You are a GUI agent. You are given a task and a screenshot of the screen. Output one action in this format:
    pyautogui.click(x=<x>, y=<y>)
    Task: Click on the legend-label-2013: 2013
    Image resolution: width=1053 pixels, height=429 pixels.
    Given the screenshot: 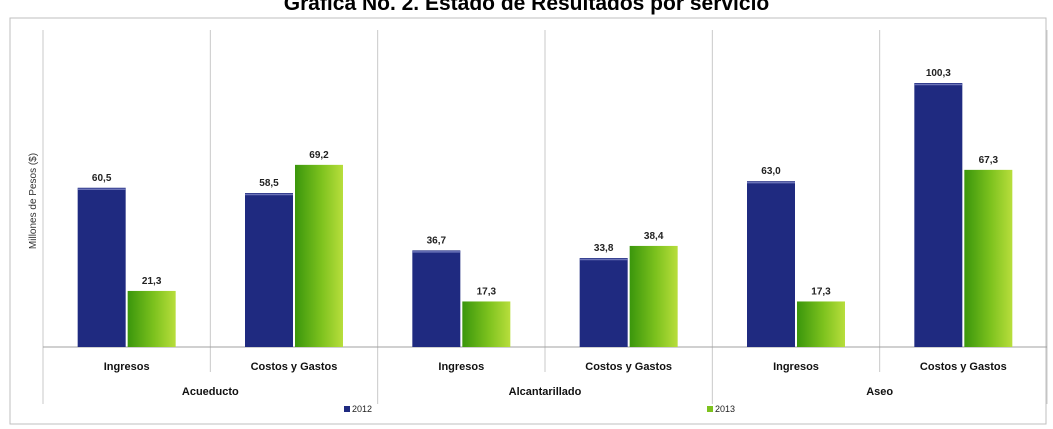 What is the action you would take?
    pyautogui.click(x=725, y=409)
    